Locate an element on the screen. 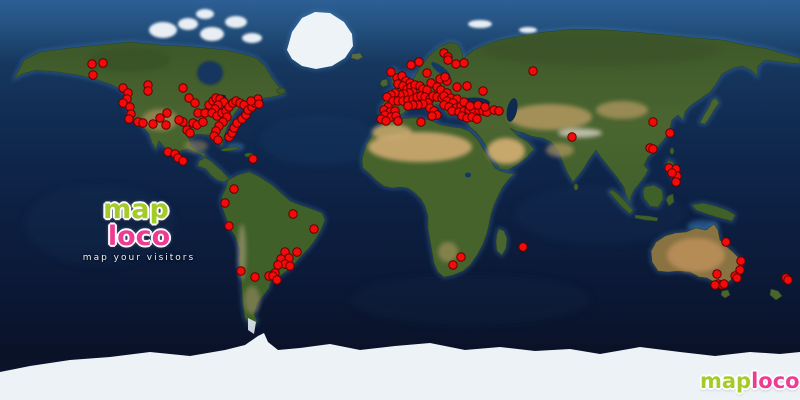 Image resolution: width=800 pixels, height=400 pixels. caspian-sea is located at coordinates (512, 110).